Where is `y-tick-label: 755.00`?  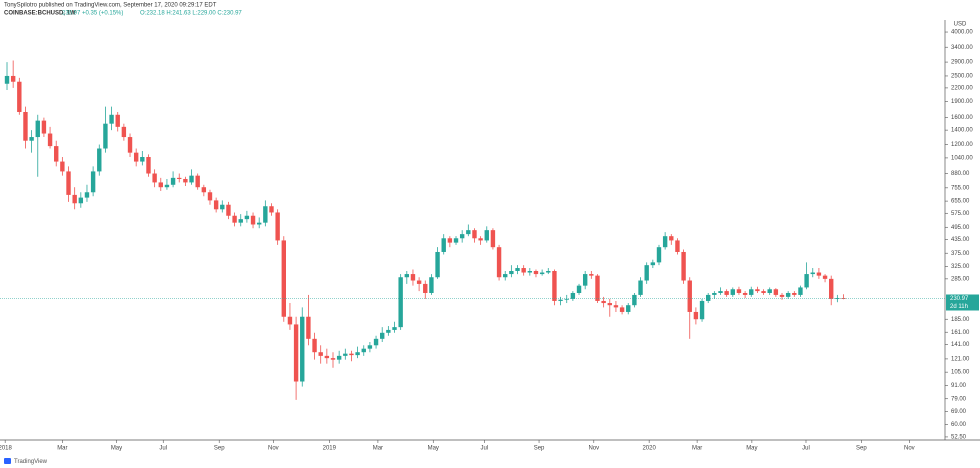 y-tick-label: 755.00 is located at coordinates (960, 188).